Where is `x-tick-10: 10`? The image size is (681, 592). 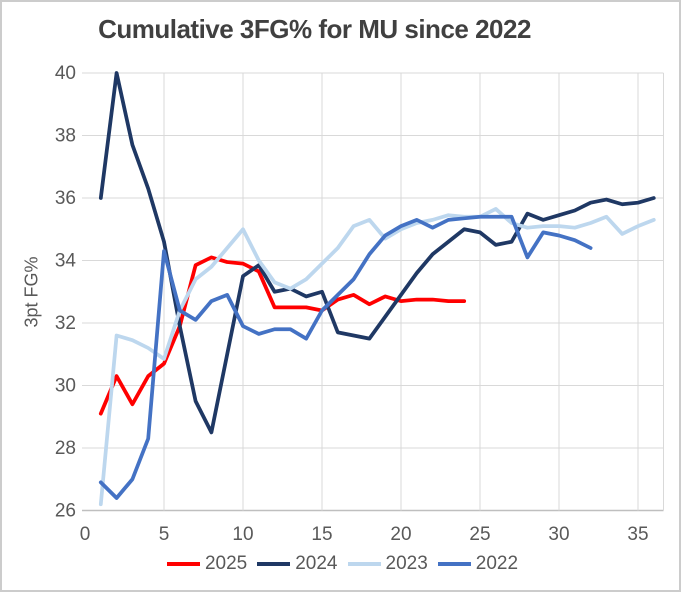 x-tick-10: 10 is located at coordinates (242, 534).